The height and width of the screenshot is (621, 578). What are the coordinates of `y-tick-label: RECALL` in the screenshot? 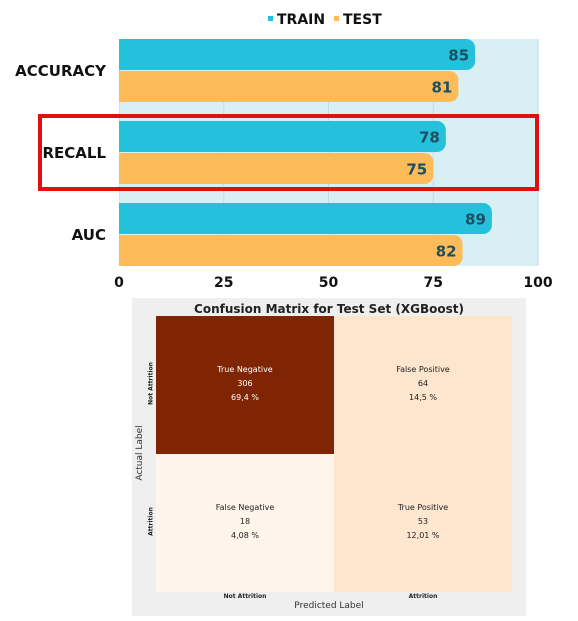 It's located at (74, 153).